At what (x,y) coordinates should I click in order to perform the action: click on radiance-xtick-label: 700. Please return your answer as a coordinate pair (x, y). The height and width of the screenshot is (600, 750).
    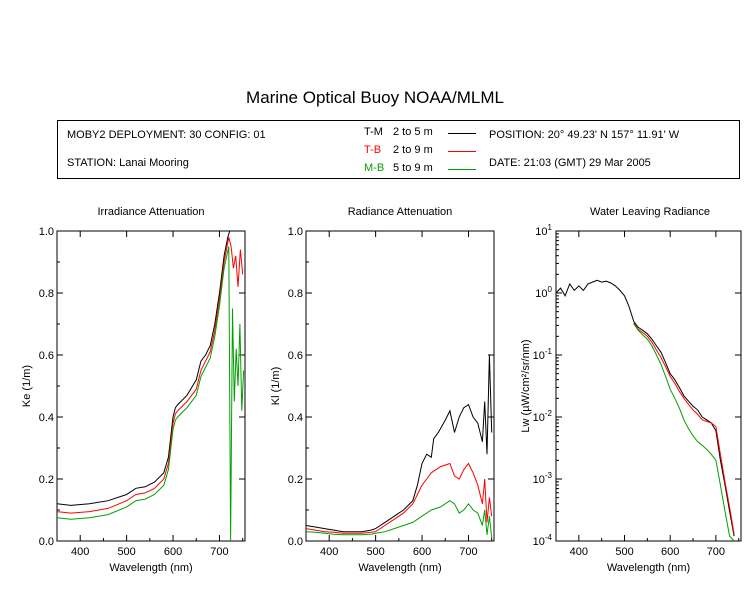
    Looking at the image, I should click on (468, 552).